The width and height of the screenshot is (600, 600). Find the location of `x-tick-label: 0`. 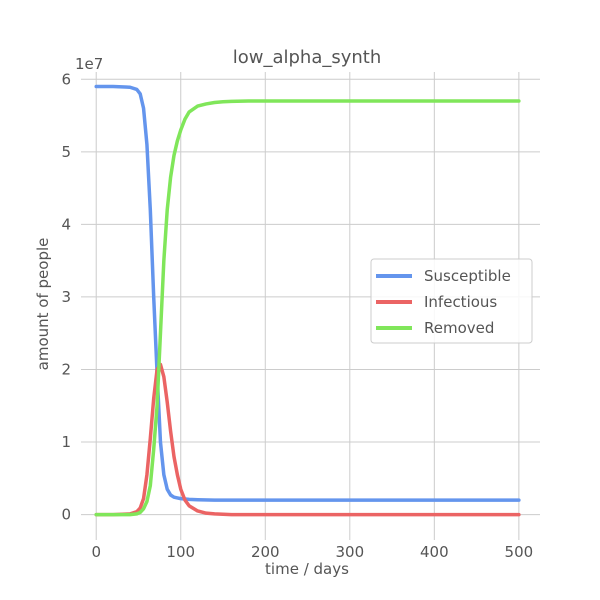

x-tick-label: 0 is located at coordinates (96, 552).